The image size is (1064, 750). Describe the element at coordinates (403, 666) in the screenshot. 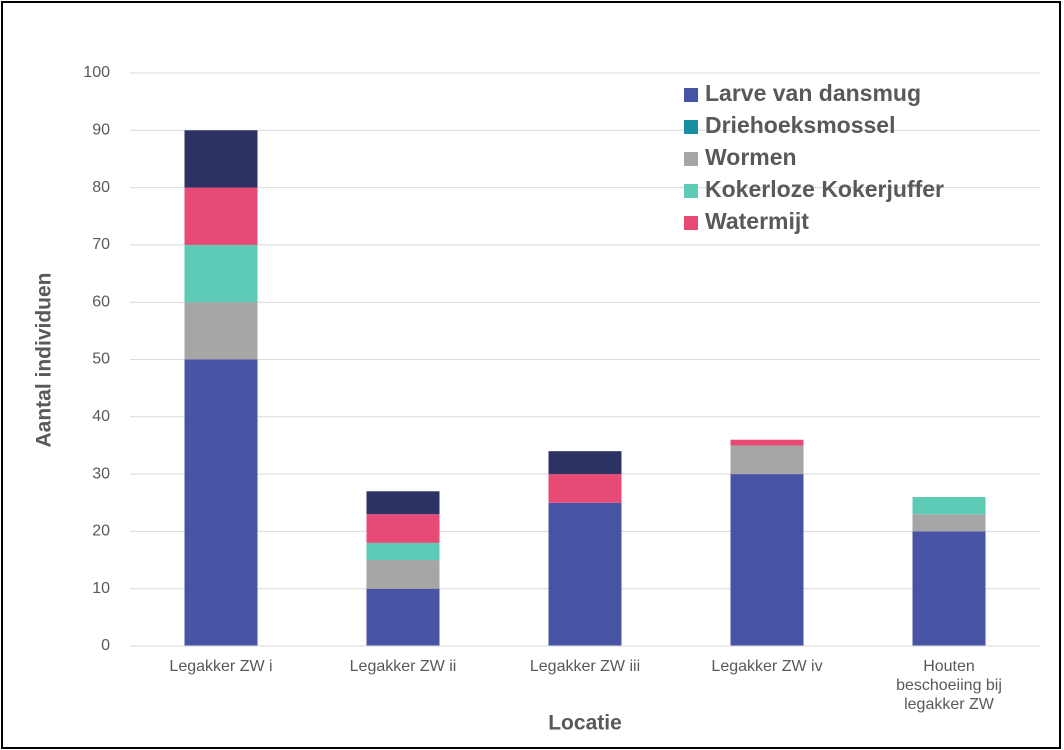

I see `x-tick-label: Legakker ZW ii` at that location.